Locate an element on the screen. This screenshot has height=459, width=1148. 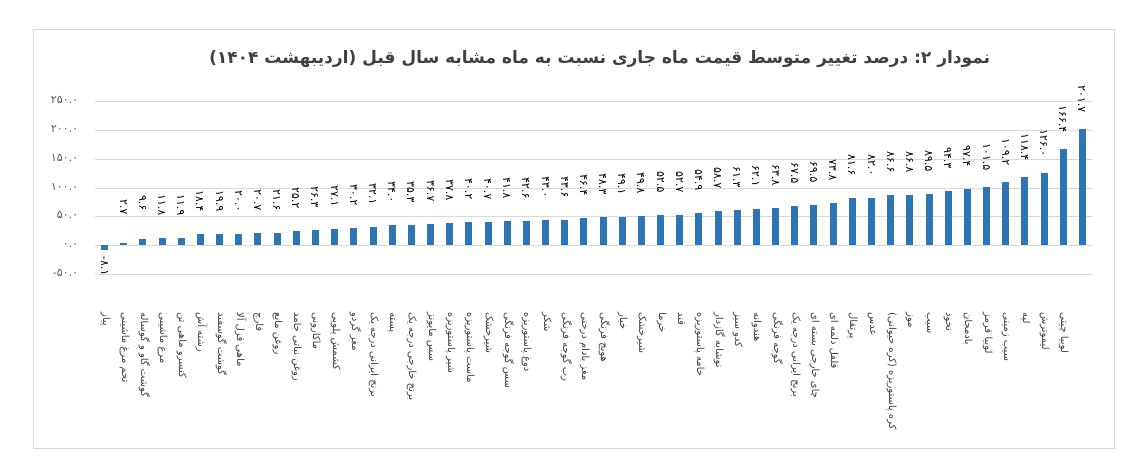
category-label: قارچ is located at coordinates (258, 322).